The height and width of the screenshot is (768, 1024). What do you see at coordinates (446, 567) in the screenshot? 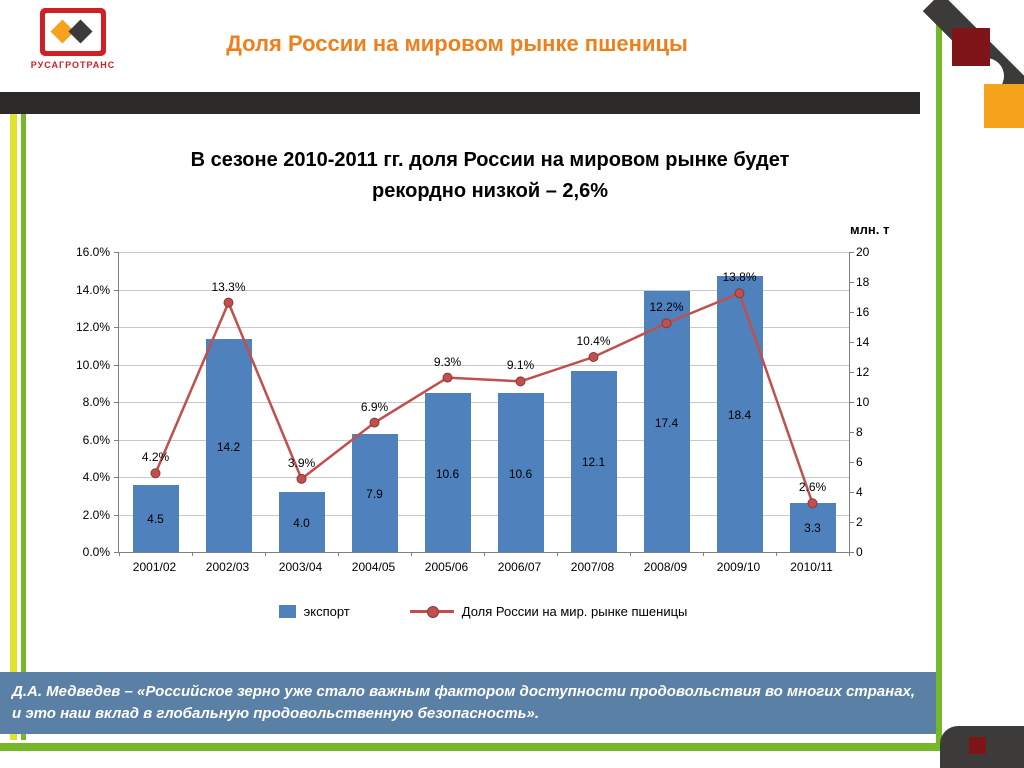
I see `x-axis-category-label: 2005/06` at bounding box center [446, 567].